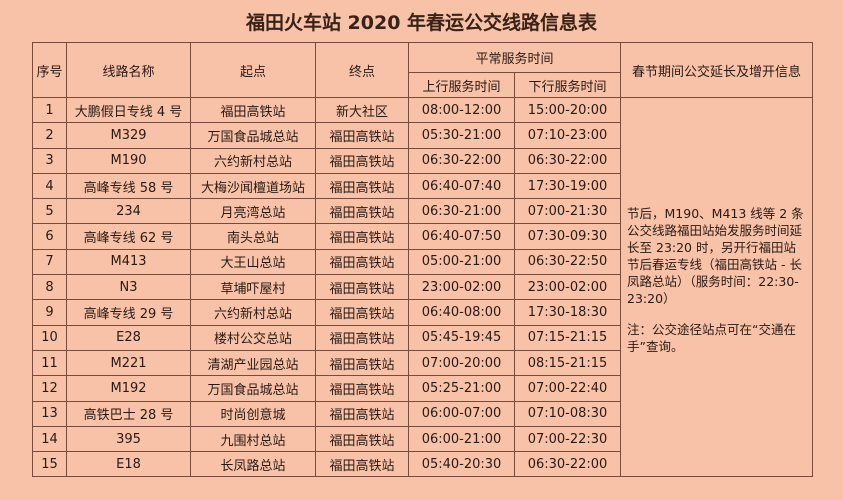 The height and width of the screenshot is (500, 843). Describe the element at coordinates (461, 287) in the screenshot. I see `up-time: 23:00-02:00` at that location.